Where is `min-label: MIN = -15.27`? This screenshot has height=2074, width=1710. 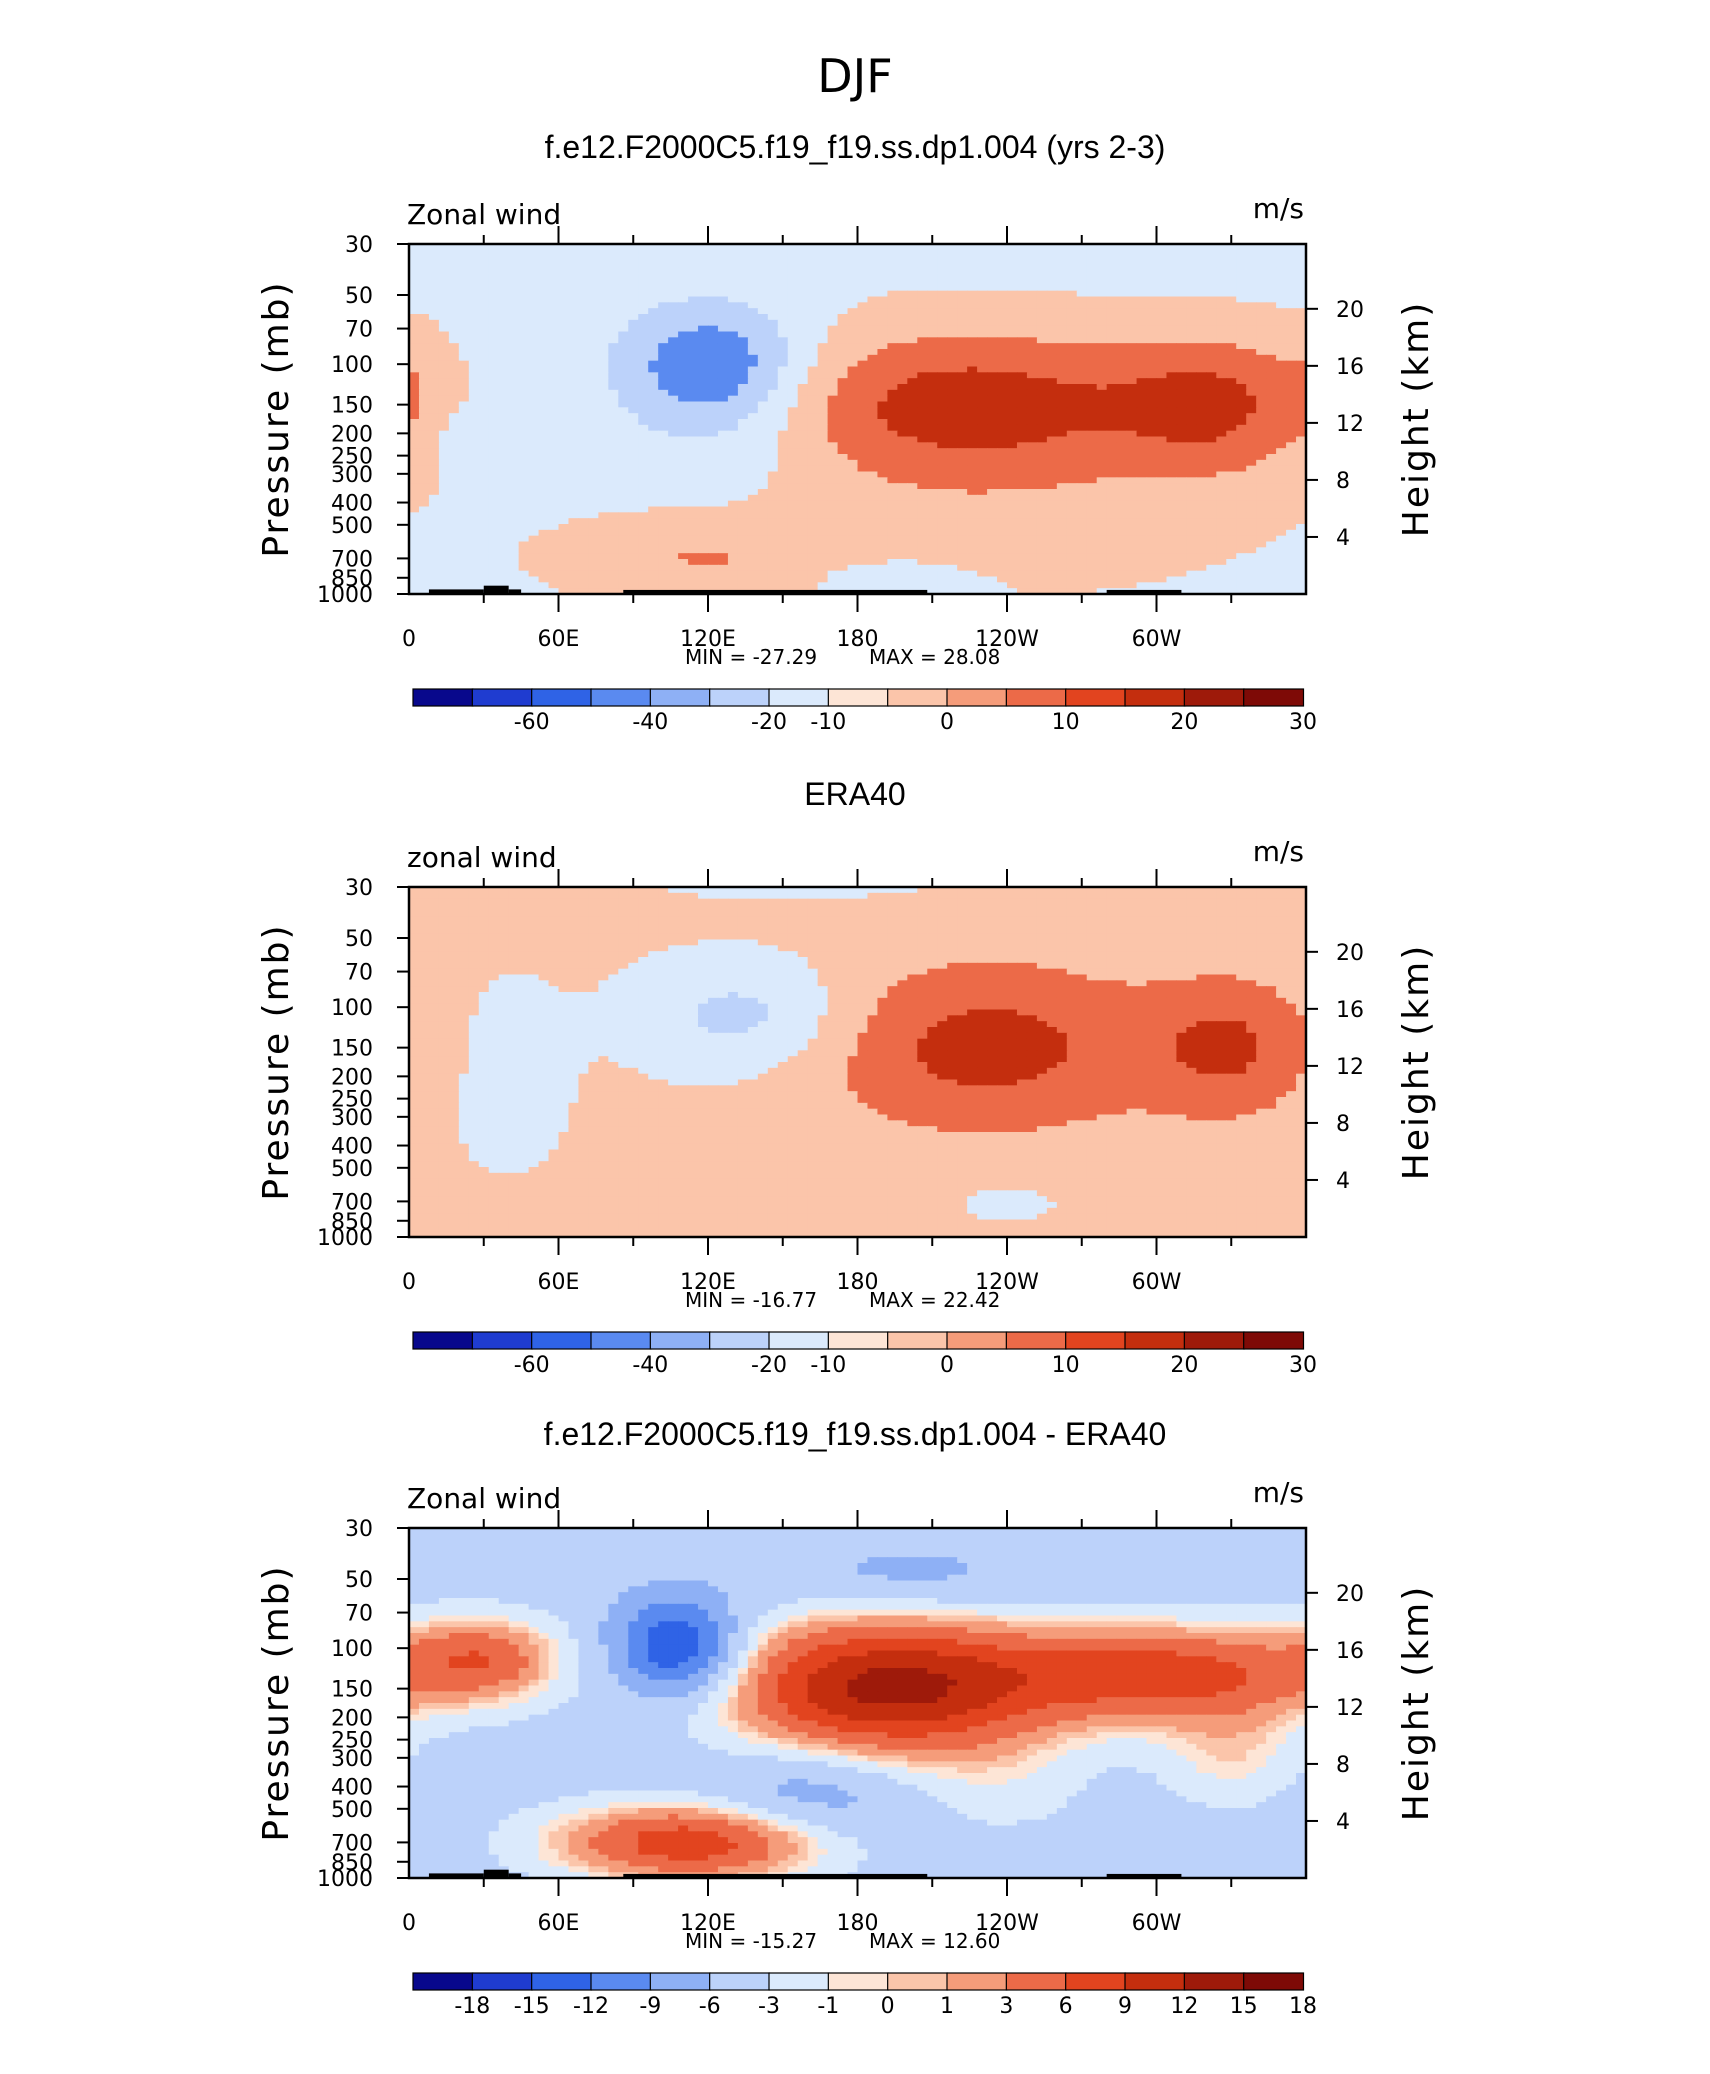 min-label: MIN = -15.27 is located at coordinates (751, 1941).